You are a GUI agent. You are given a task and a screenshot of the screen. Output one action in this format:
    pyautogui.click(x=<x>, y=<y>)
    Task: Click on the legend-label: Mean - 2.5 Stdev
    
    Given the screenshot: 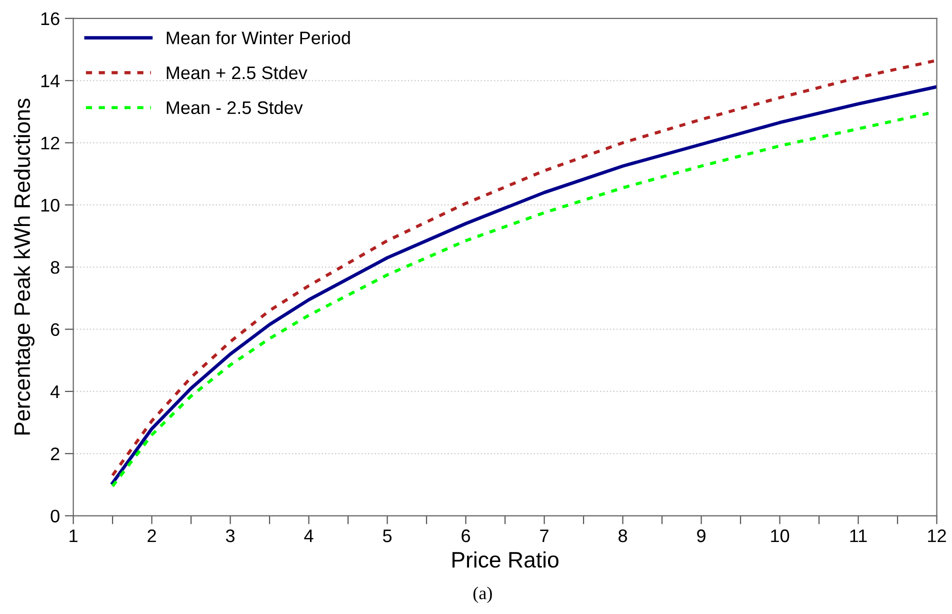 What is the action you would take?
    pyautogui.click(x=234, y=107)
    